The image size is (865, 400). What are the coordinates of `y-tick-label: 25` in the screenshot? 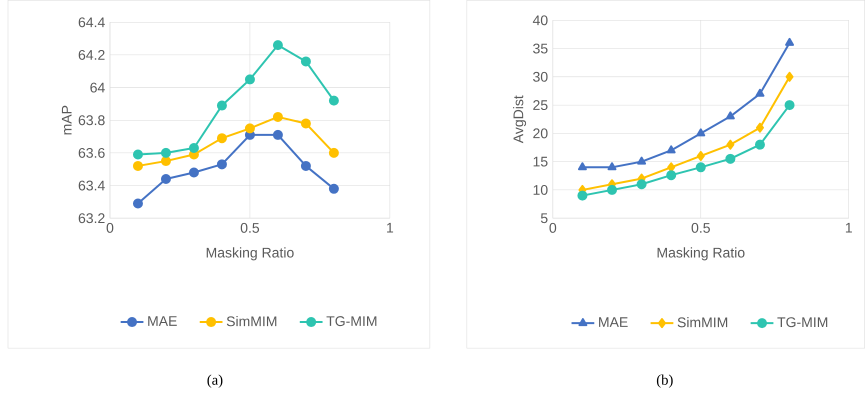 It's located at (540, 105).